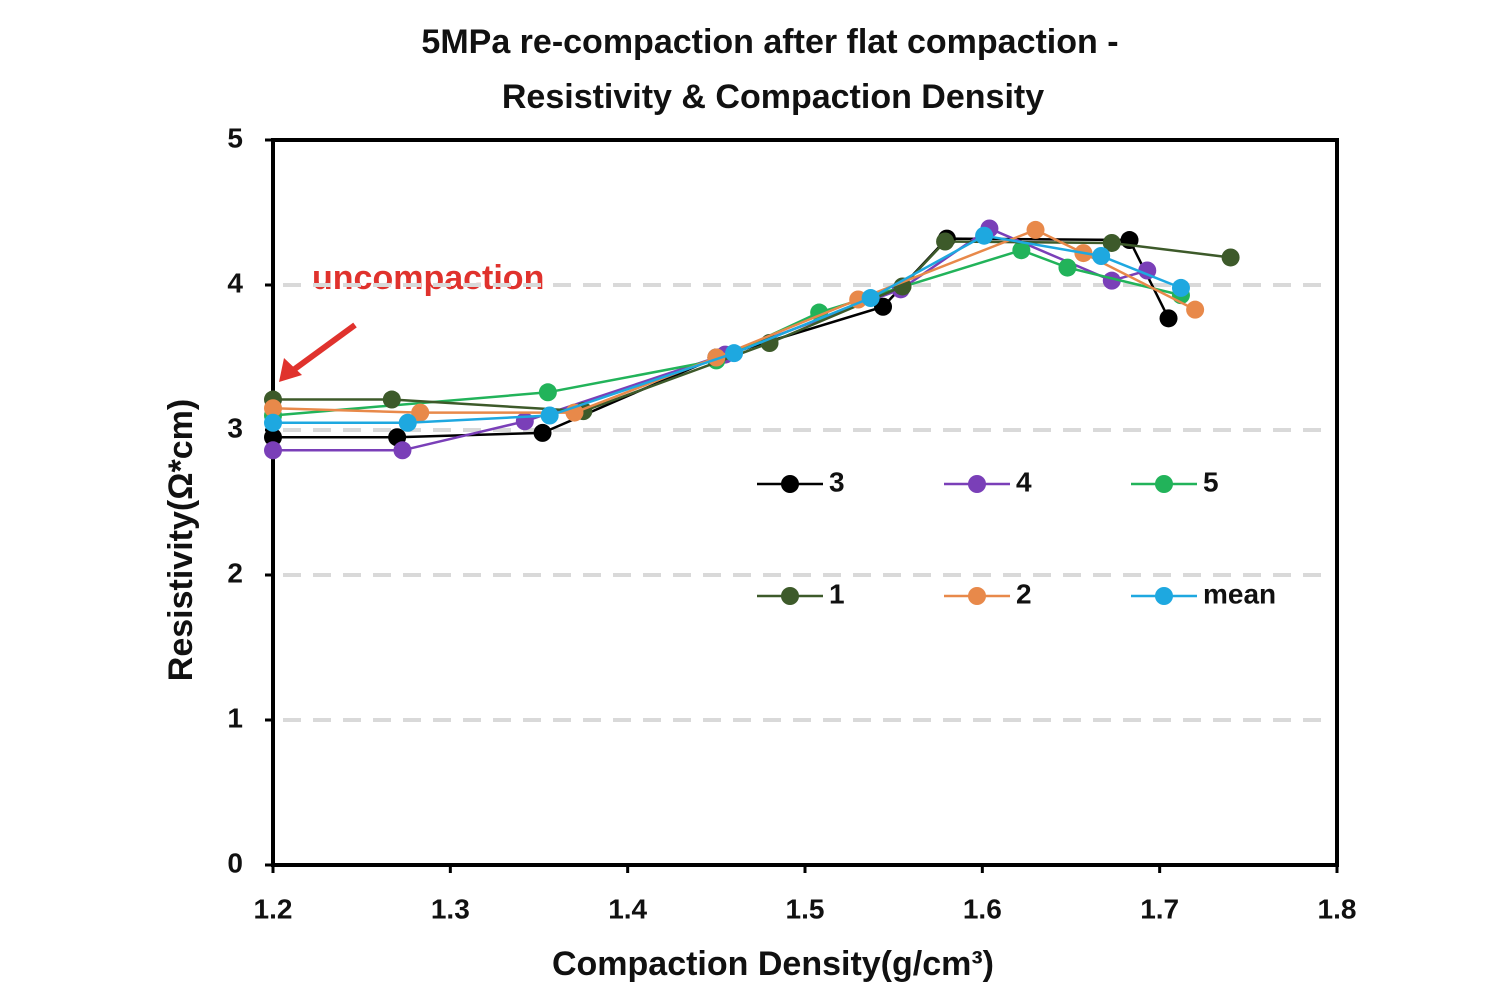 This screenshot has width=1500, height=1000. What do you see at coordinates (837, 481) in the screenshot?
I see `legend-label: 3` at bounding box center [837, 481].